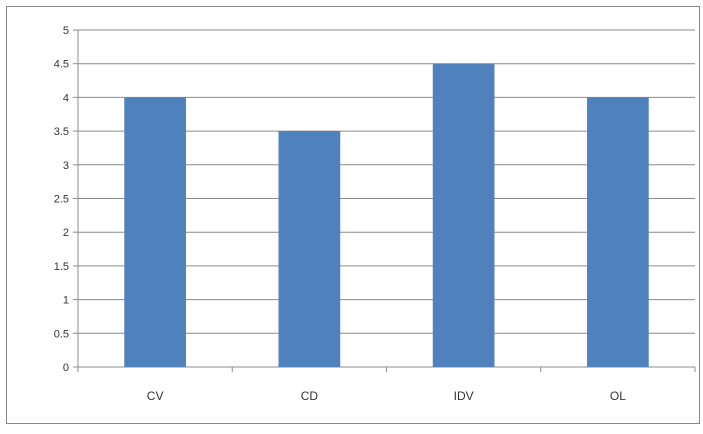 This screenshot has height=434, width=703. Describe the element at coordinates (309, 249) in the screenshot. I see `bar-cd` at that location.